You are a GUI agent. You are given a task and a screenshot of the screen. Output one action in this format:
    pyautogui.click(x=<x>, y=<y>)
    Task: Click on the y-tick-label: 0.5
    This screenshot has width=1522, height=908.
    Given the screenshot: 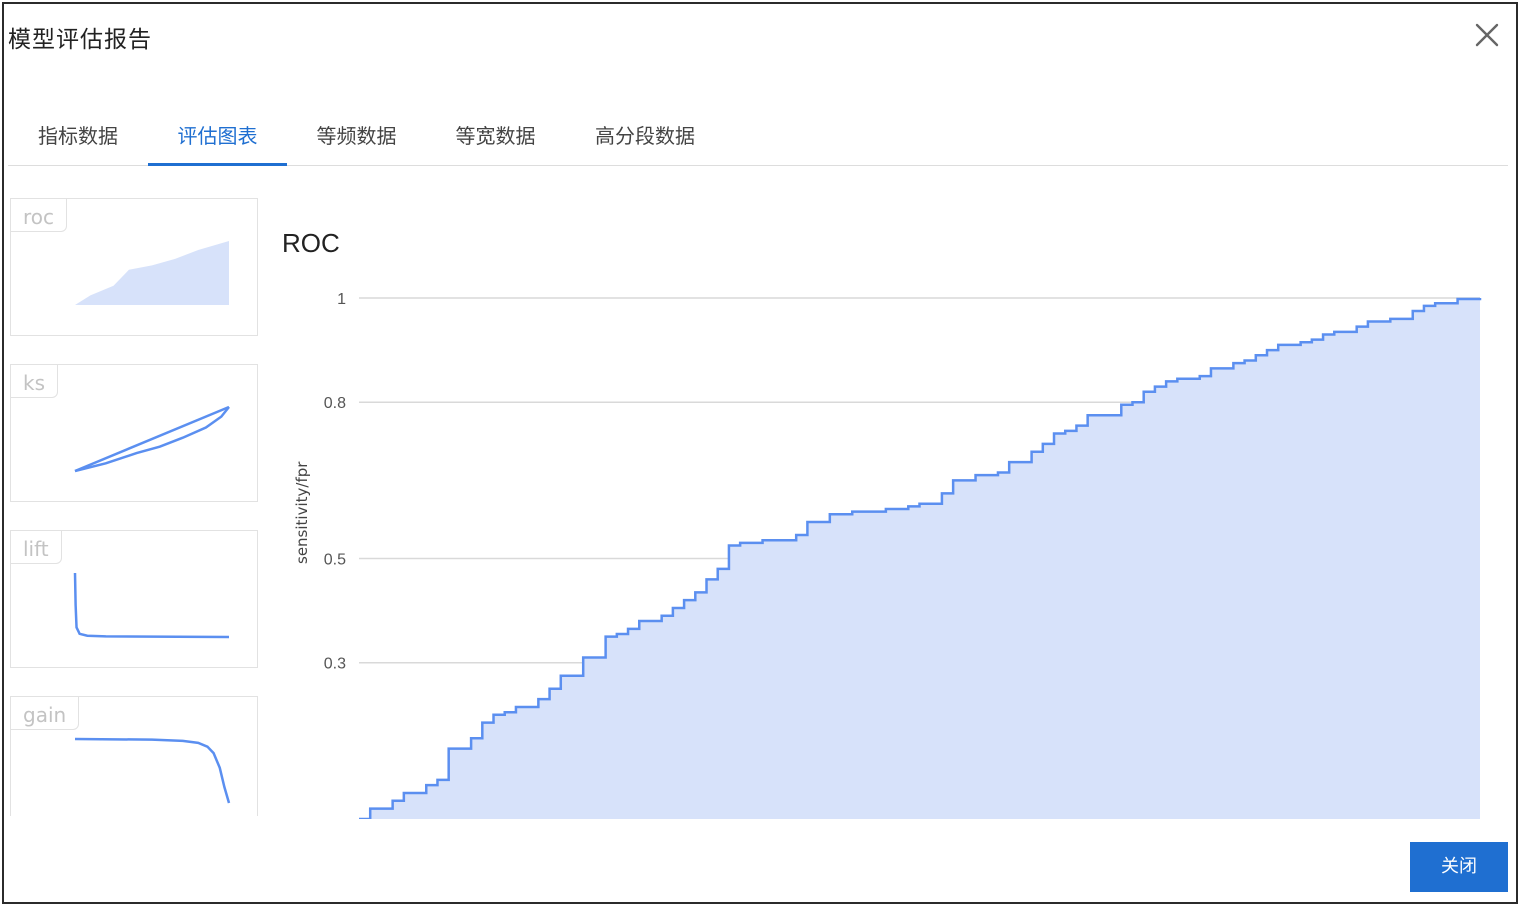 What is the action you would take?
    pyautogui.click(x=335, y=560)
    